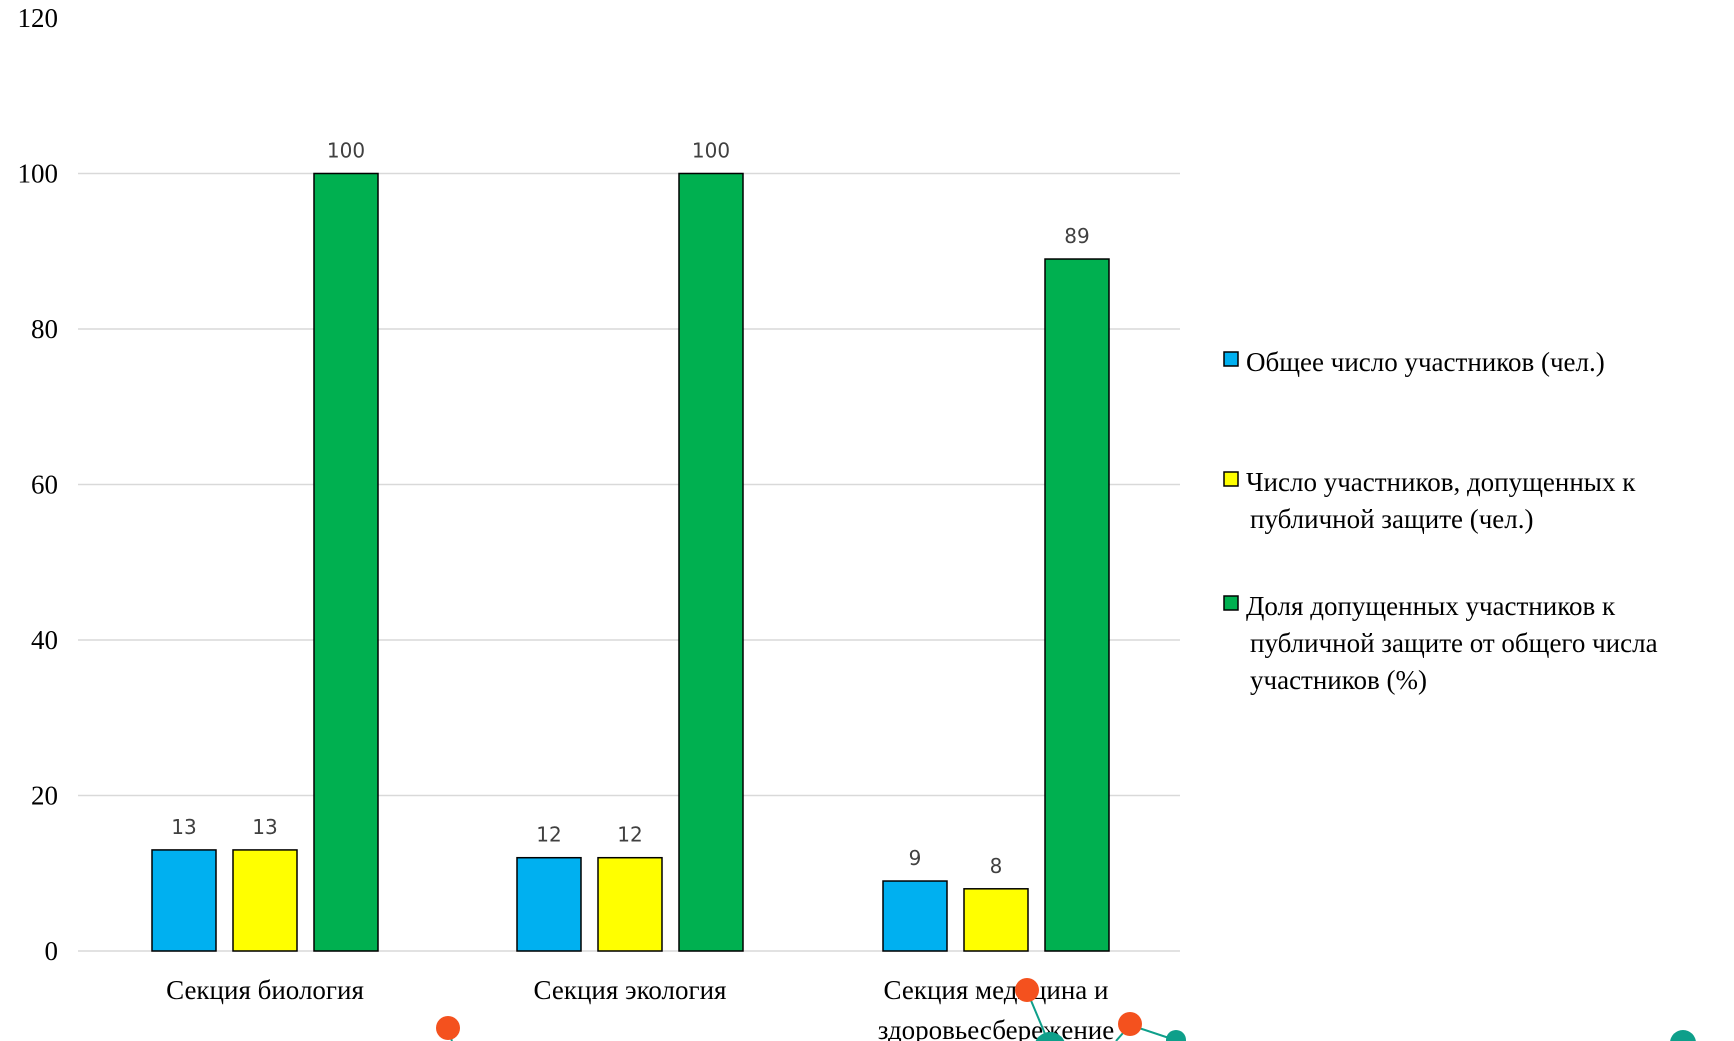  I want to click on legend-label: публичной защите (чел.), so click(1392, 519).